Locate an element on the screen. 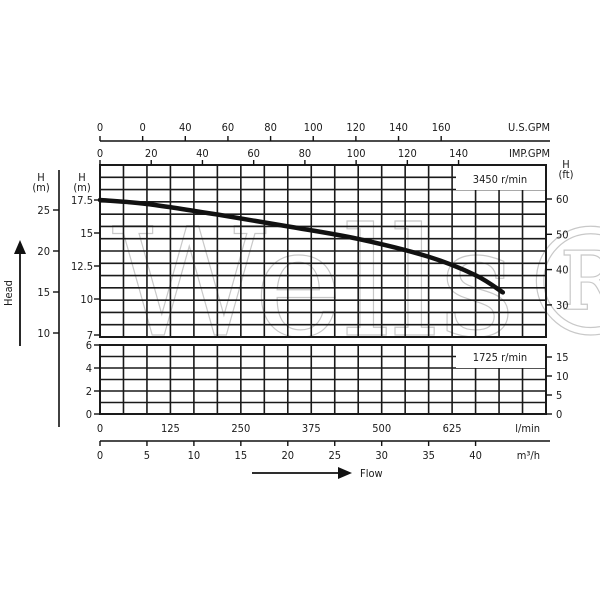 The width and height of the screenshot is (600, 600). imp-gpm-tick-label: 120 is located at coordinates (407, 153).